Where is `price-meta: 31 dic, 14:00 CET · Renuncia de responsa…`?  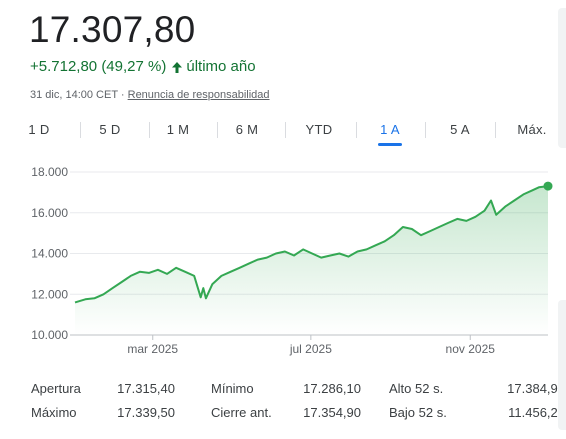 price-meta: 31 dic, 14:00 CET · Renuncia de responsa… is located at coordinates (150, 95).